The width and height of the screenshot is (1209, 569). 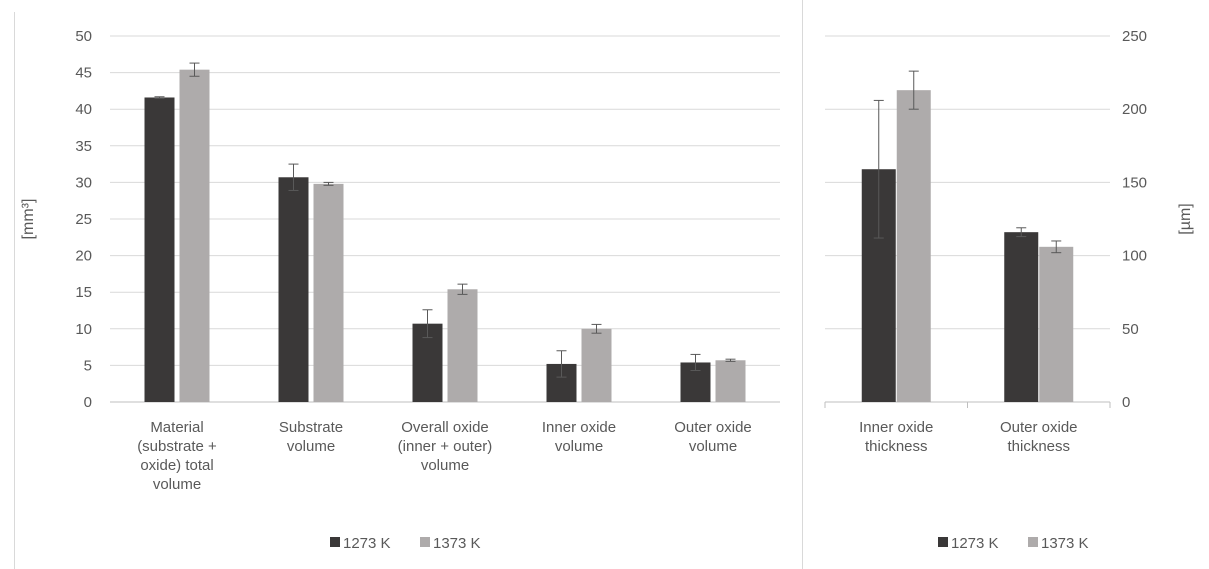 What do you see at coordinates (83, 329) in the screenshot?
I see `chart-0-ytick-label: 10` at bounding box center [83, 329].